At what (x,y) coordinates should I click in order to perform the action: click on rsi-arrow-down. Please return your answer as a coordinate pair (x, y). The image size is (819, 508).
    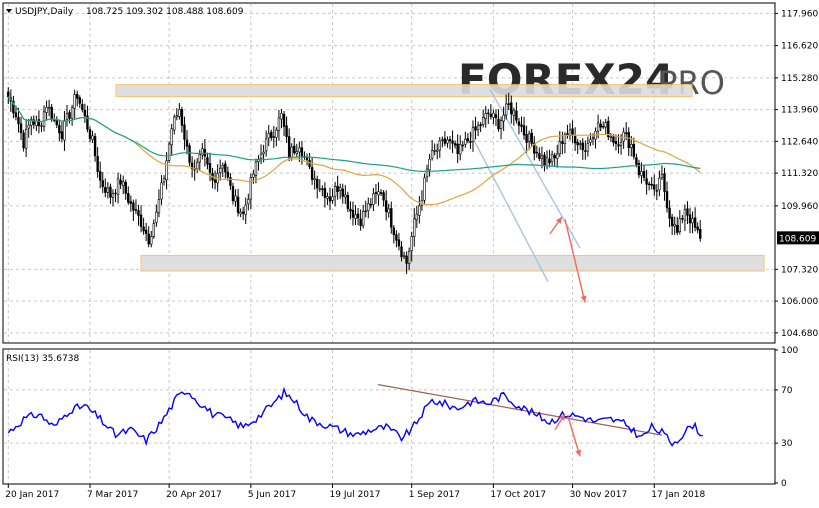
    Looking at the image, I should click on (574, 436).